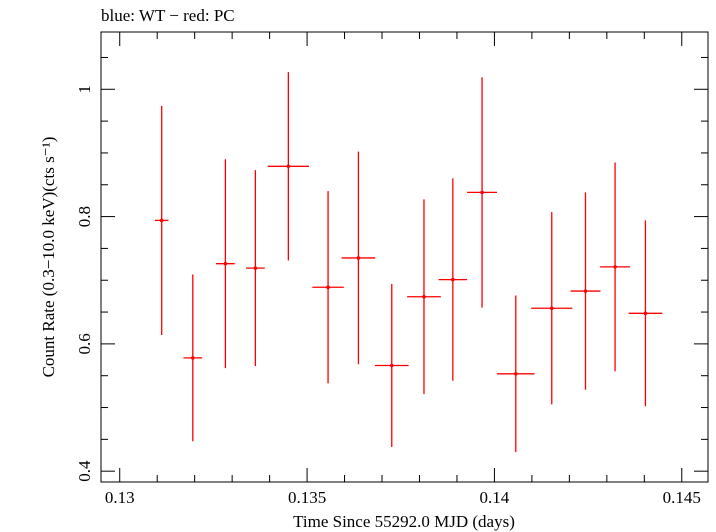  I want to click on x-tick-label: 0.13, so click(120, 497).